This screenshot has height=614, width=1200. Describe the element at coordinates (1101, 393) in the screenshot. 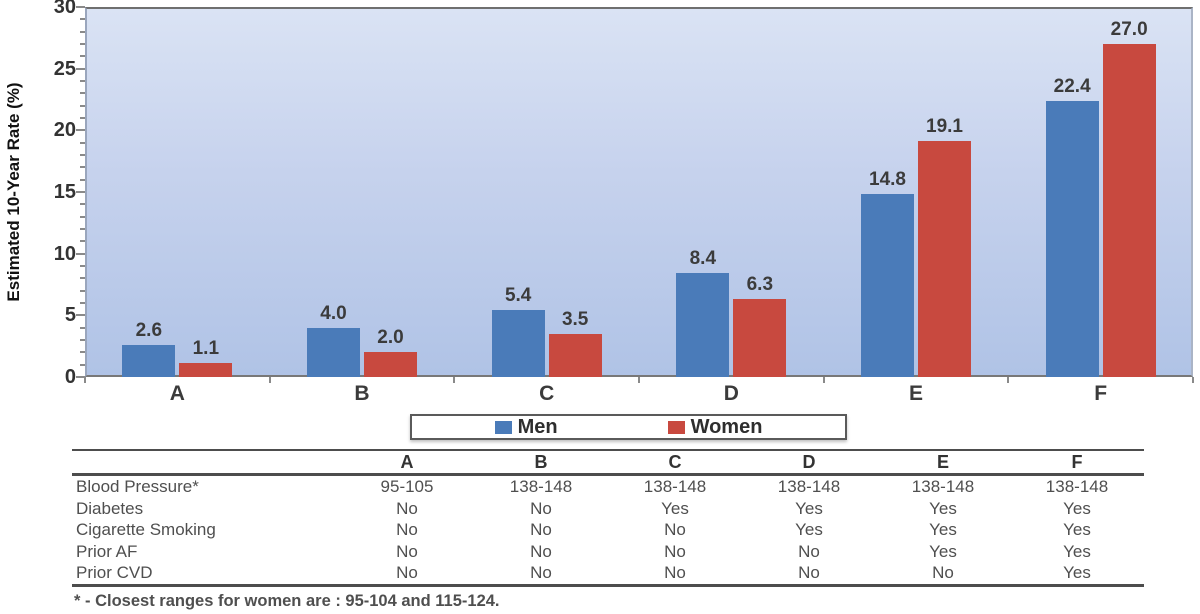

I see `category-label: F` at that location.